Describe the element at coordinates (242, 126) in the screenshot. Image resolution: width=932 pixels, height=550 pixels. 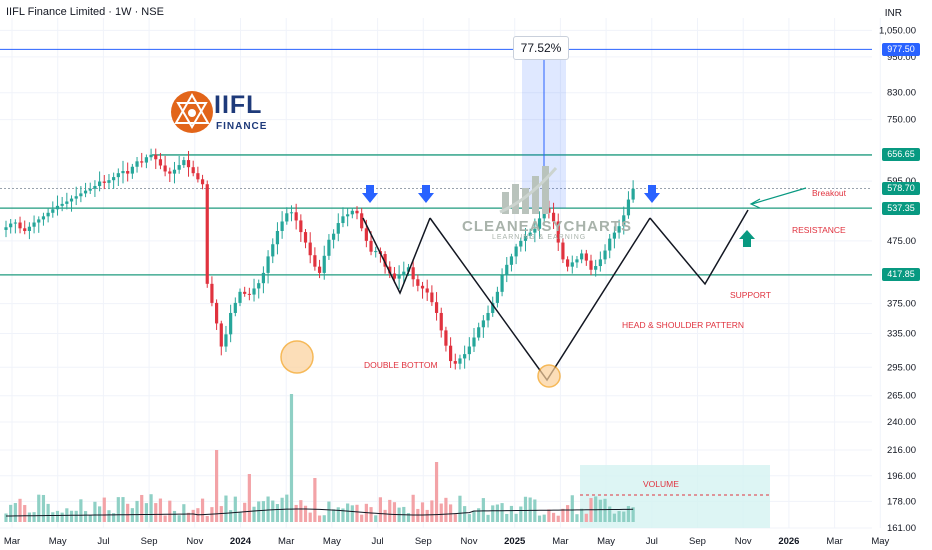
I see `logo-subtitle: FINANCE` at that location.